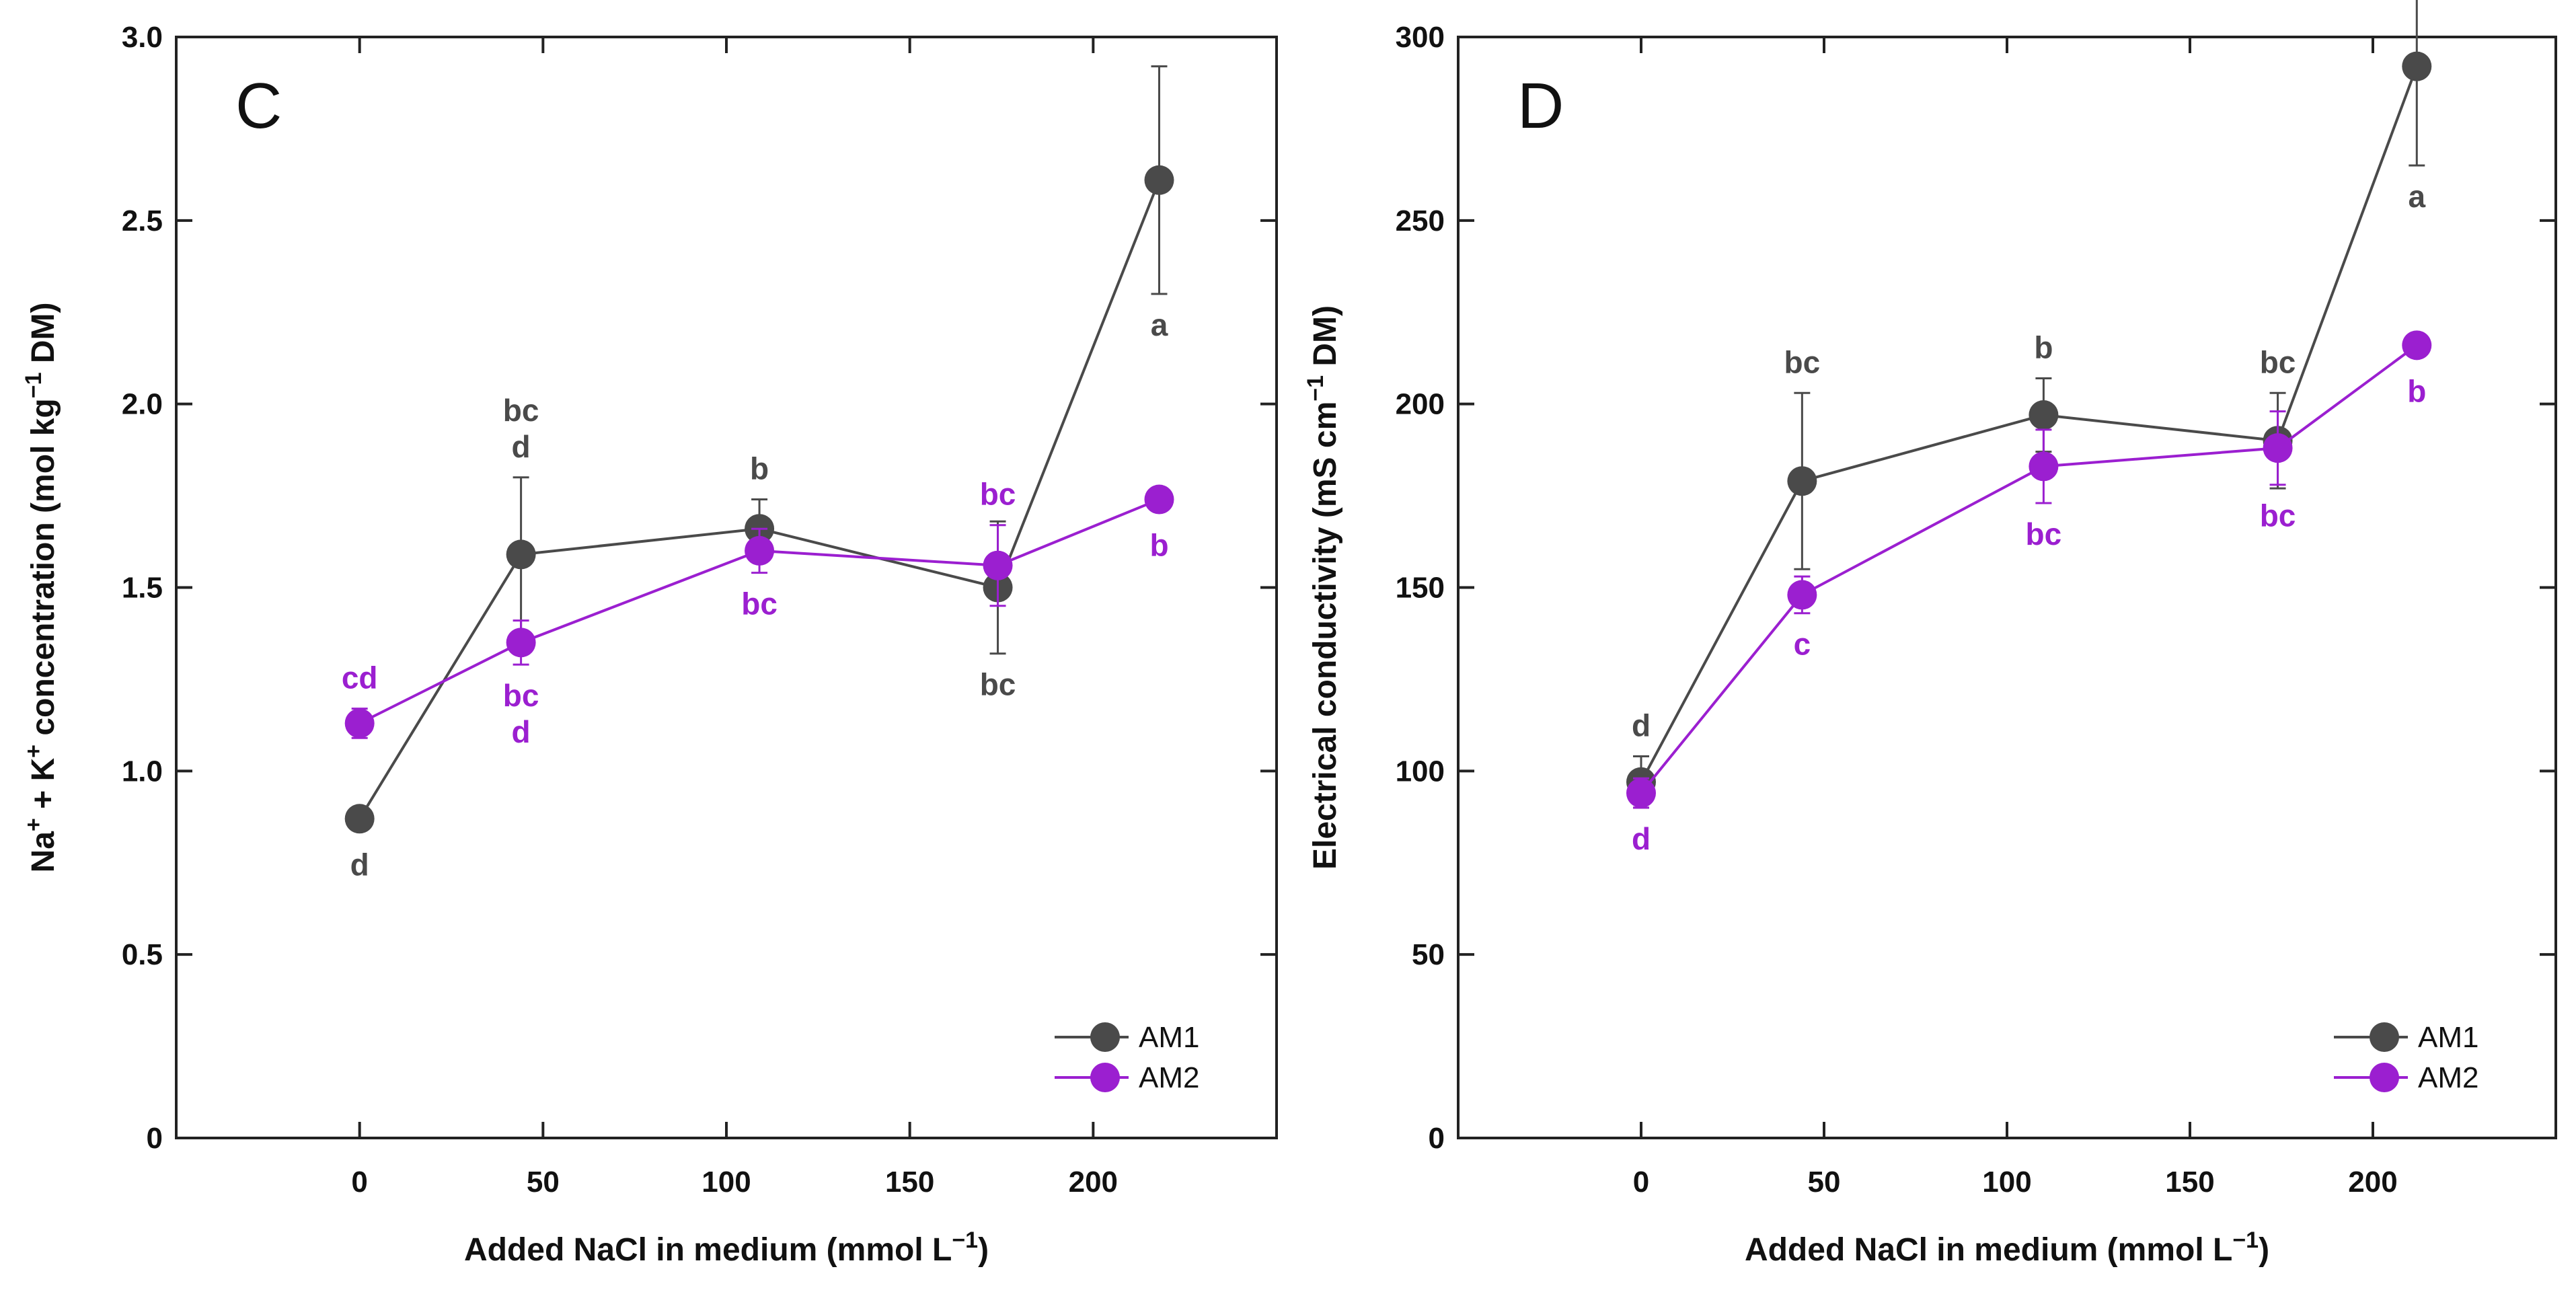  I want to click on y-axis-title-part: Electrical conductivity (mS cm, so click(1325, 636).